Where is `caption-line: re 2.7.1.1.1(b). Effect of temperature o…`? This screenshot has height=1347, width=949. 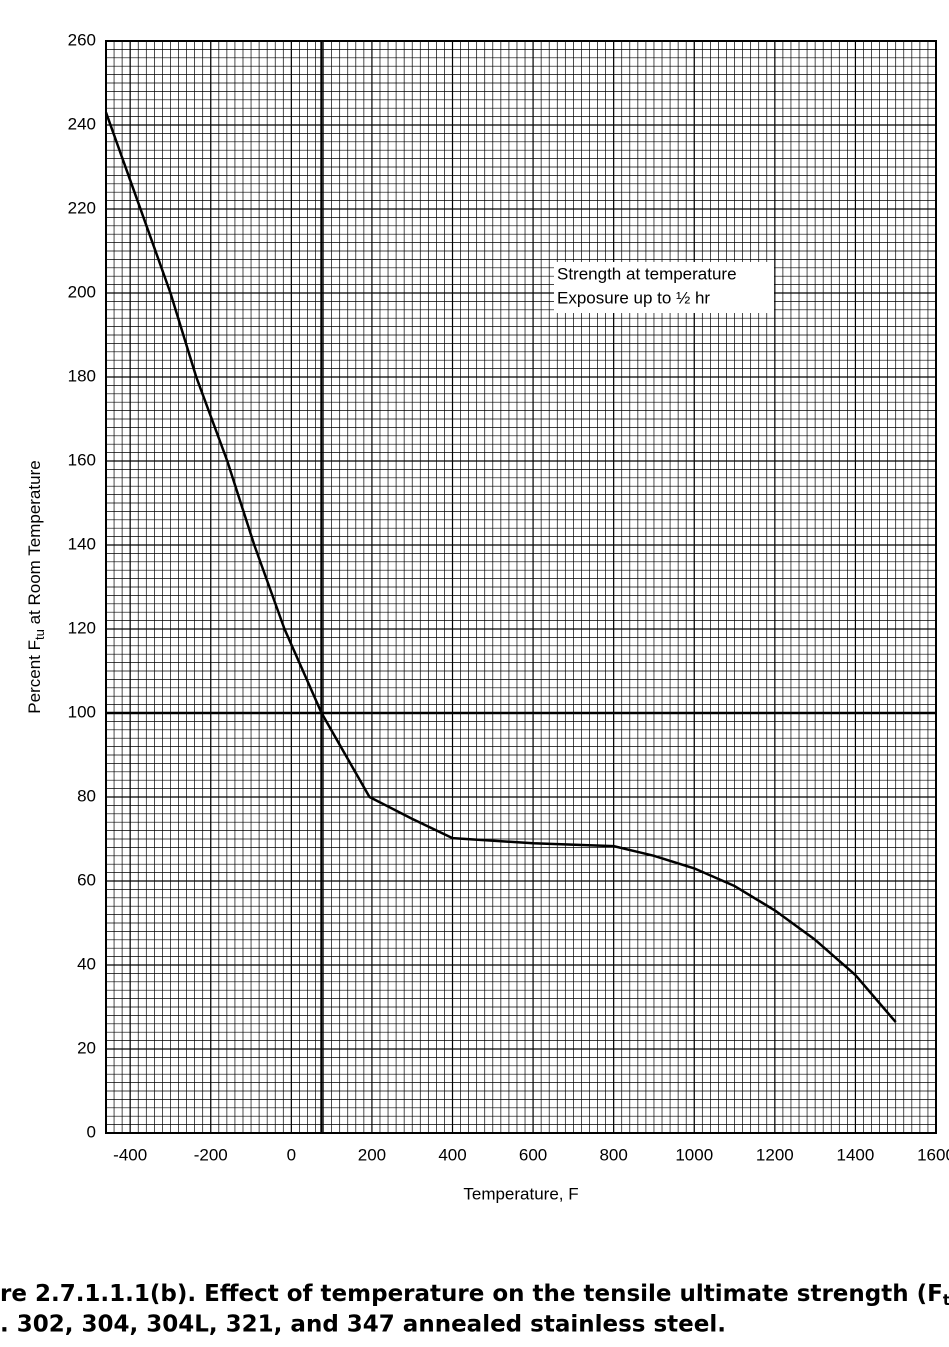 caption-line: re 2.7.1.1.1(b). Effect of temperature o… is located at coordinates (471, 1294).